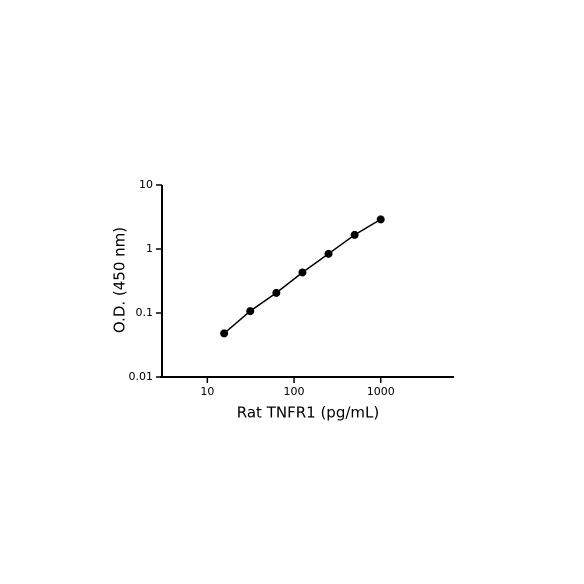  I want to click on x-tick-label: 10, so click(207, 391).